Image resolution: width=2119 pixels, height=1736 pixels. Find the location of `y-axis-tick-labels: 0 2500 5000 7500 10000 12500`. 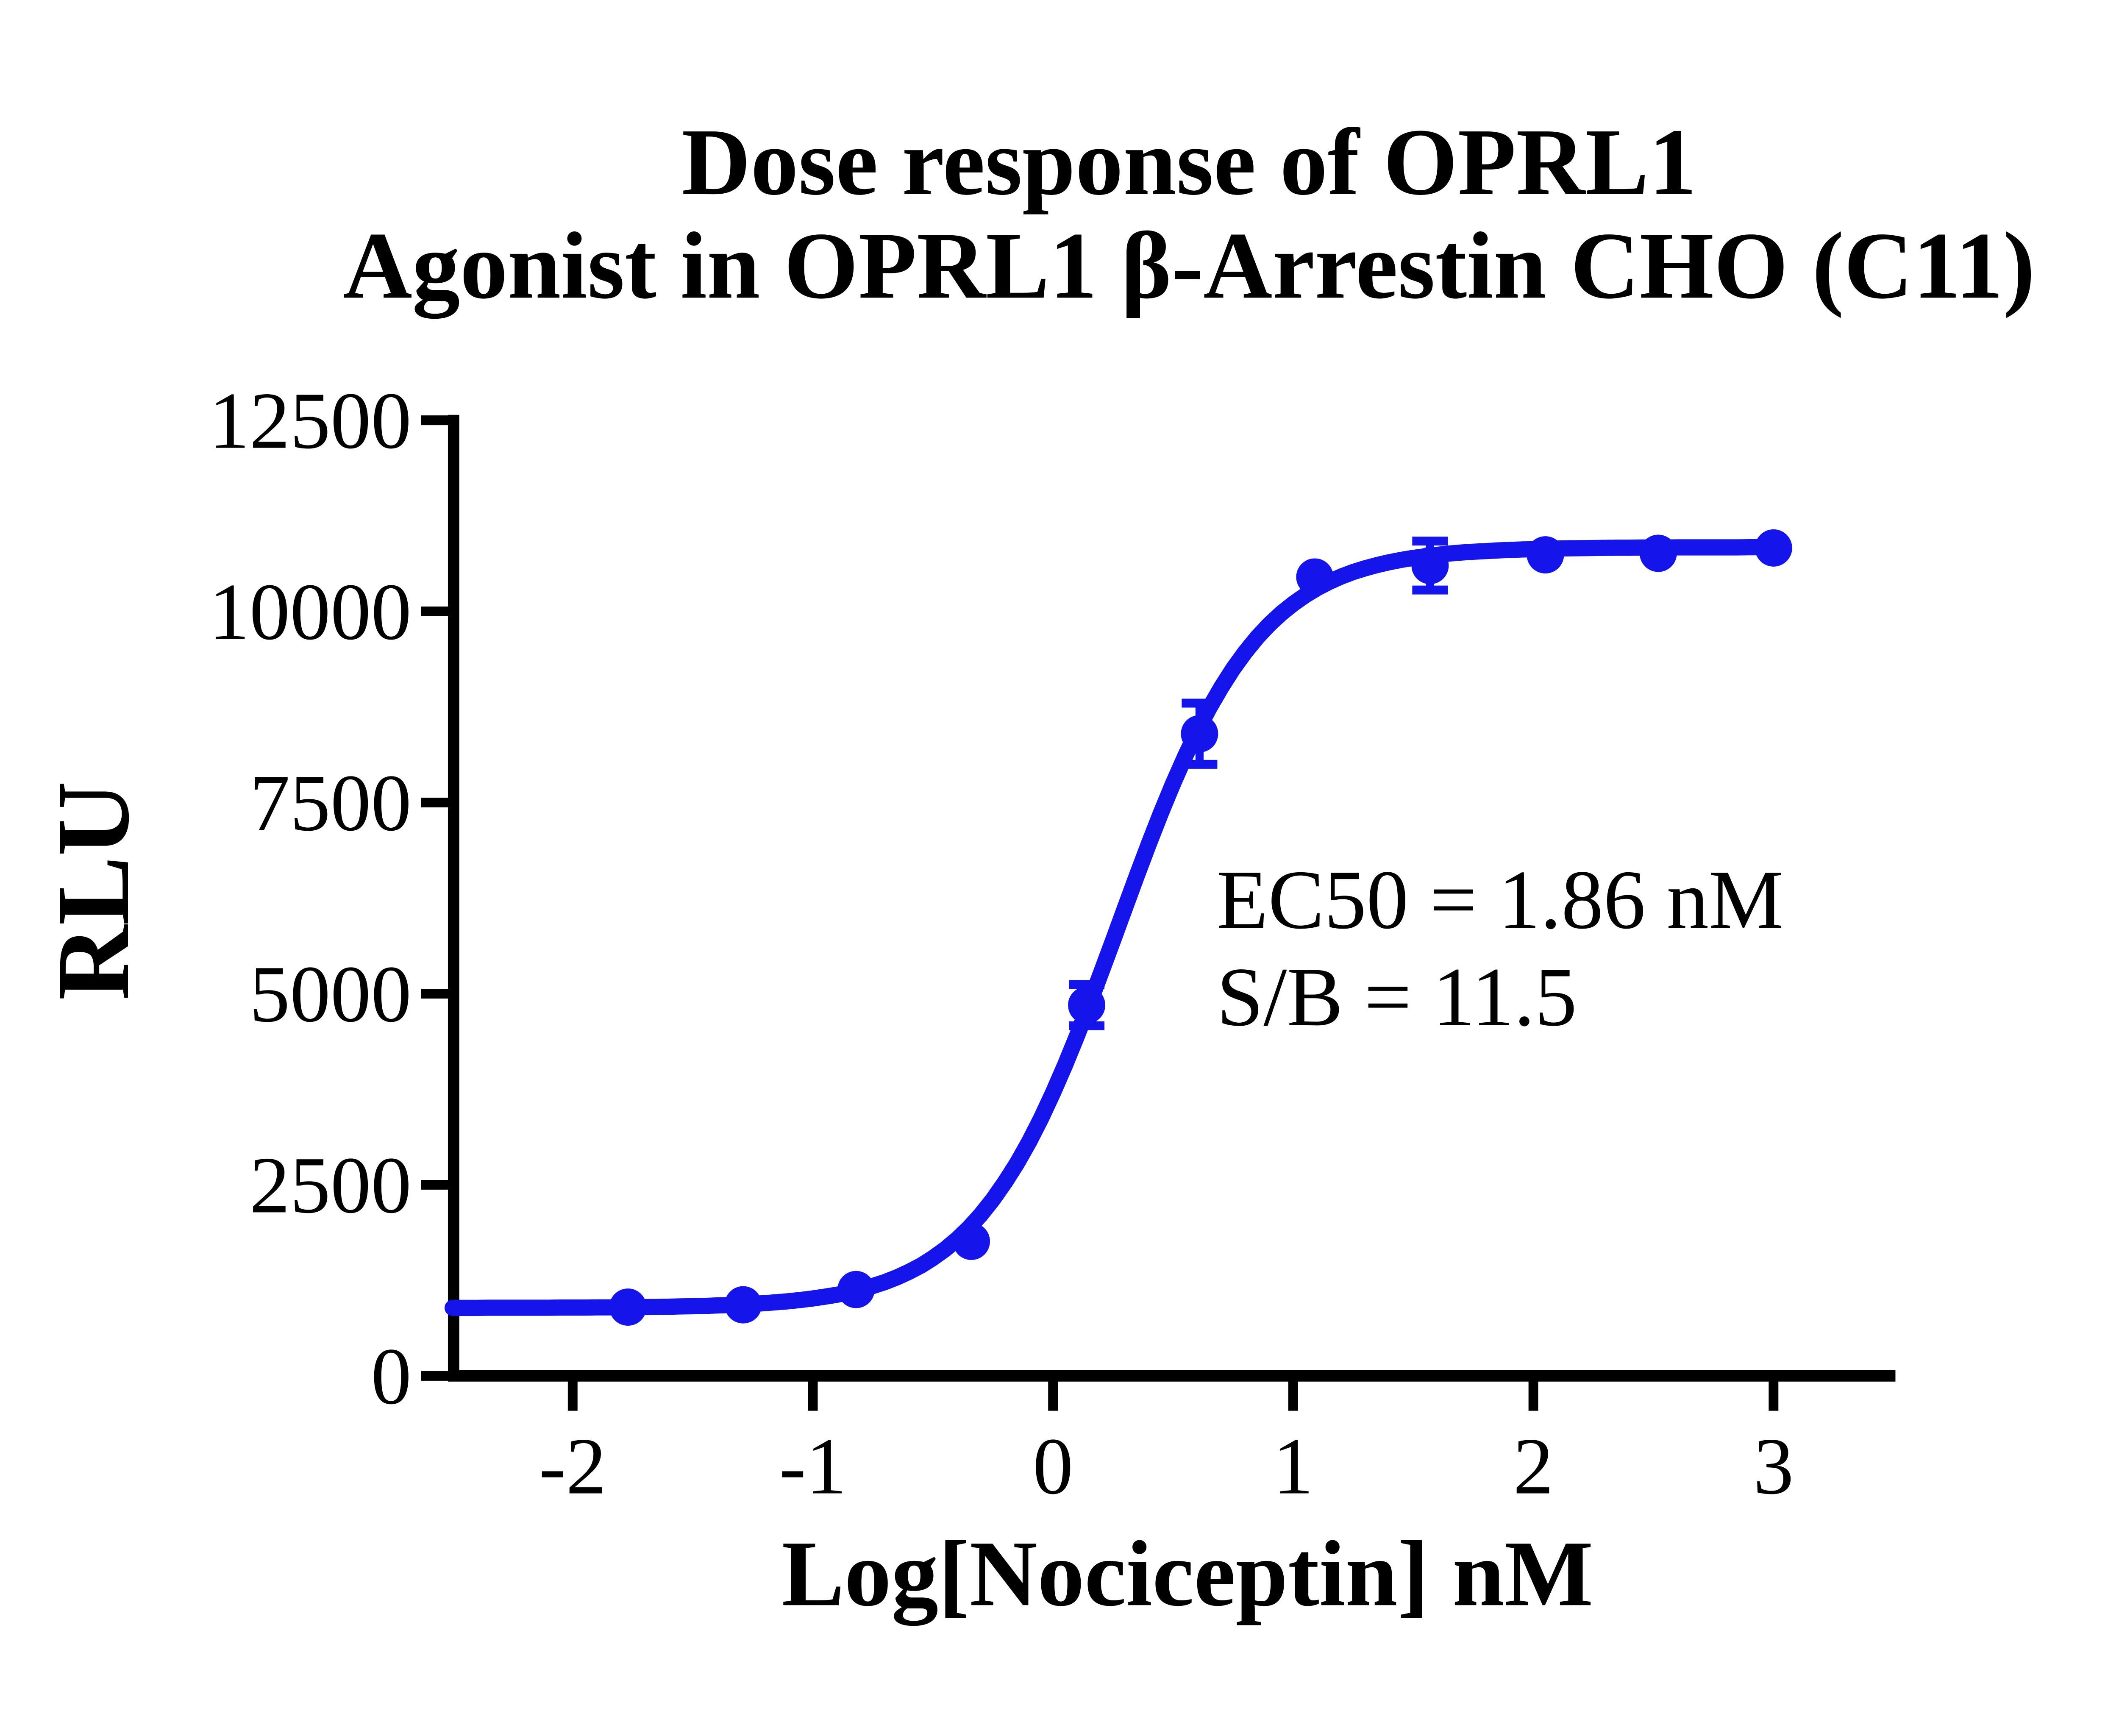

y-axis-tick-labels: 0 2500 5000 7500 10000 12500 is located at coordinates (310, 899).